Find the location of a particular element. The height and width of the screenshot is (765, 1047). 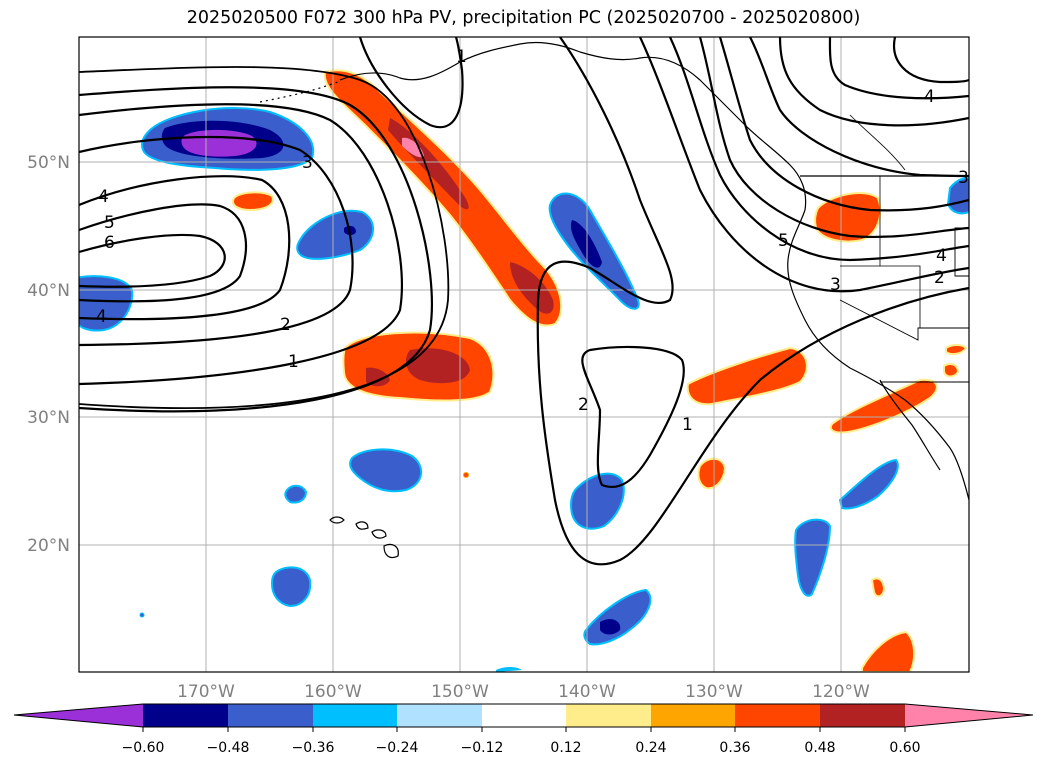

contour-label: 3 is located at coordinates (835, 285).